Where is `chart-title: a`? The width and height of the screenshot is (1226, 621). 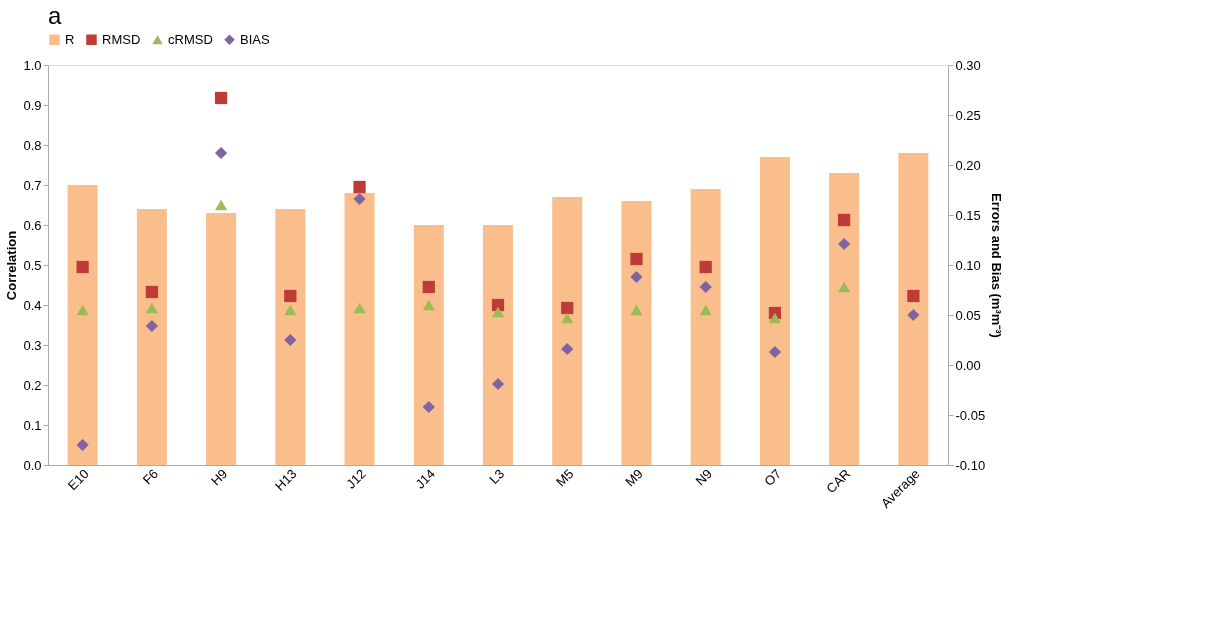 chart-title: a is located at coordinates (55, 15).